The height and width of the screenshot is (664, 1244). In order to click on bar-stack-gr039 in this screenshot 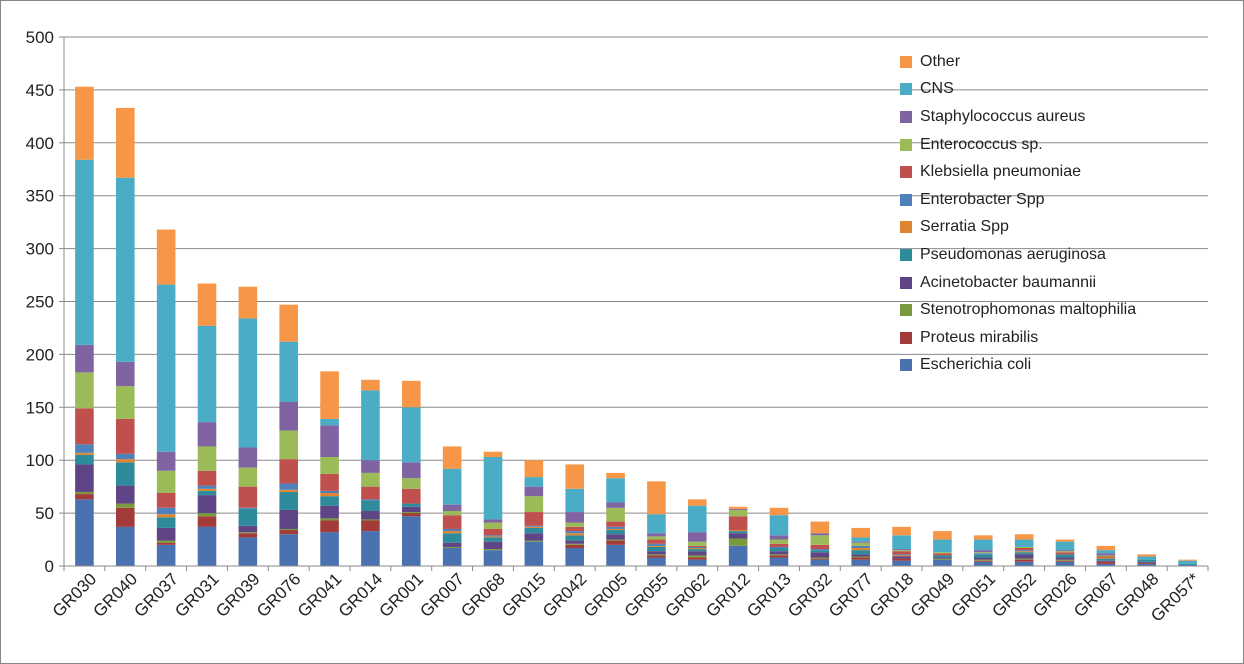, I will do `click(248, 426)`.